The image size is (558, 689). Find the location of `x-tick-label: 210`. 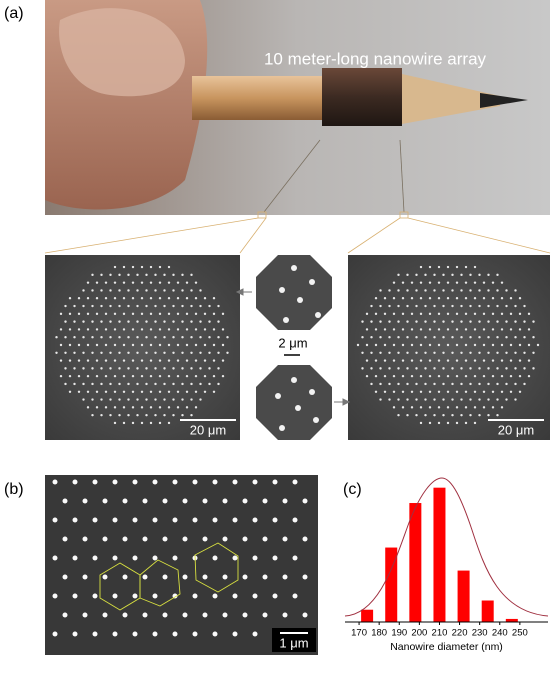

x-tick-label: 210 is located at coordinates (440, 633).